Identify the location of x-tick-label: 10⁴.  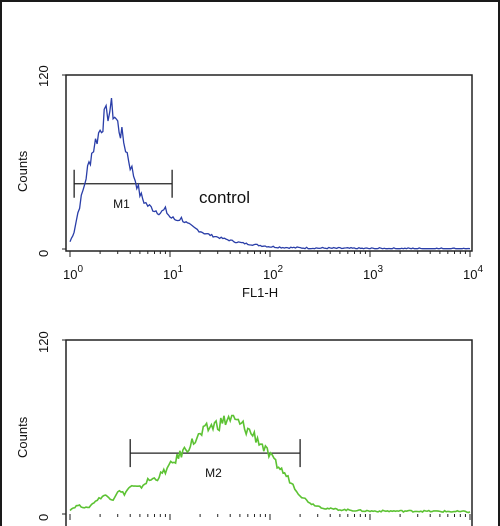
(473, 273).